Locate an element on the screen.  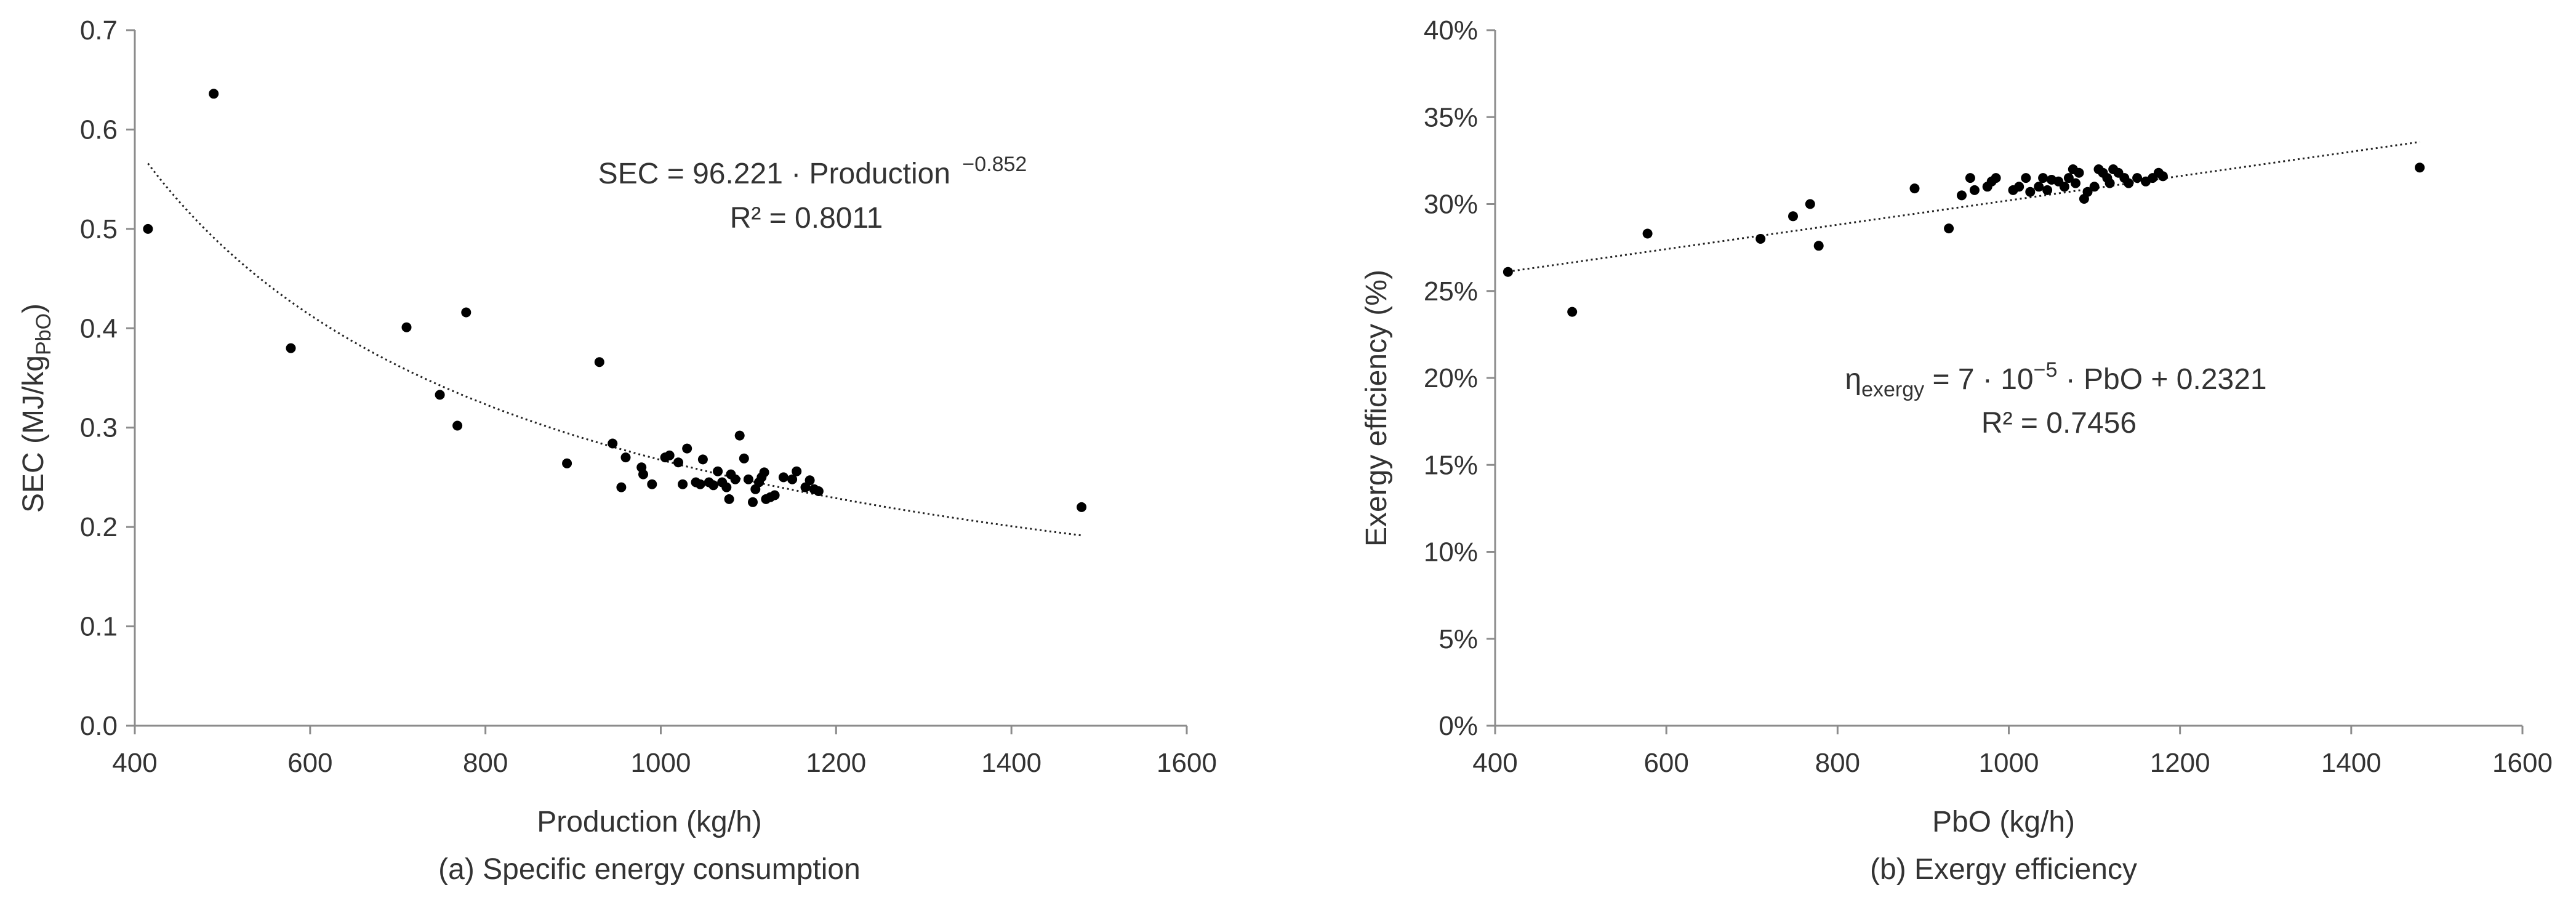
chart-b-y-tick-label: 25% is located at coordinates (1451, 291).